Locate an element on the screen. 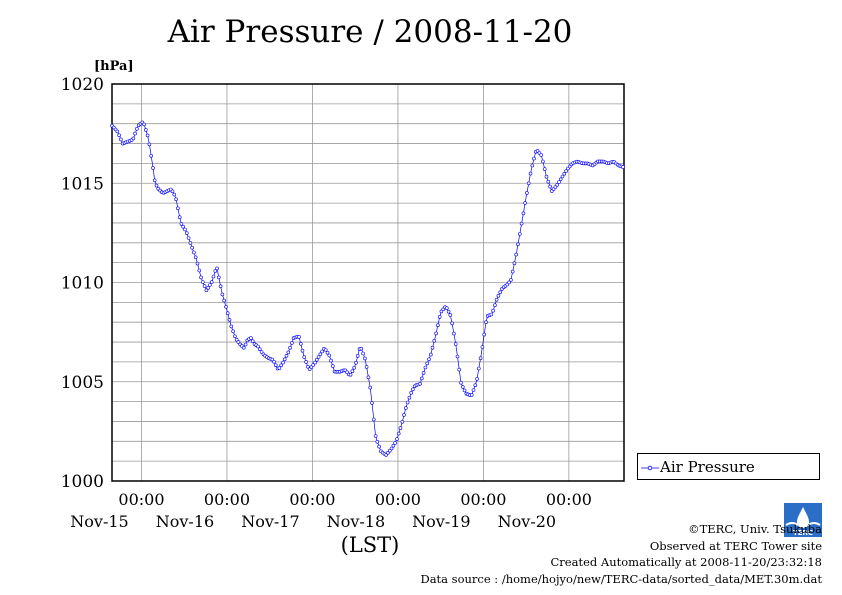 This screenshot has height=595, width=842. y-tick-label: 1000 is located at coordinates (82, 482).